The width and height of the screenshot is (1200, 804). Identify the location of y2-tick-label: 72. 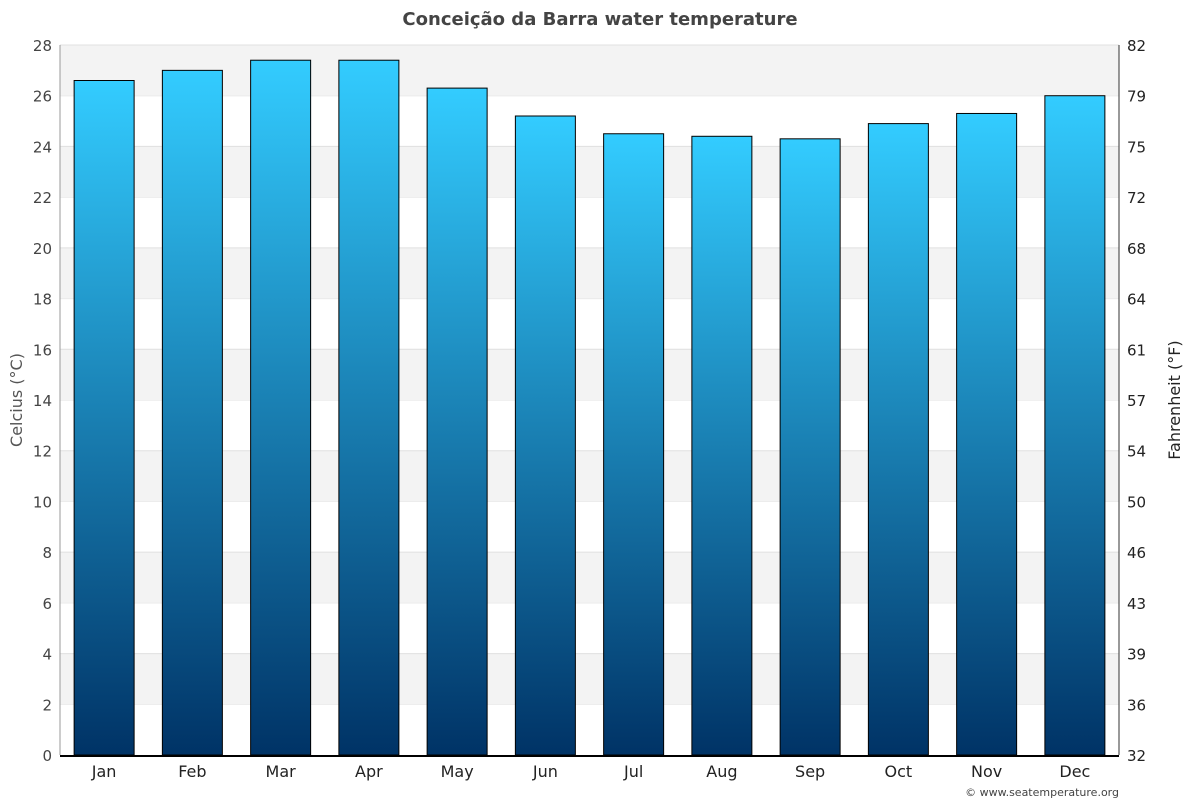
(1136, 198).